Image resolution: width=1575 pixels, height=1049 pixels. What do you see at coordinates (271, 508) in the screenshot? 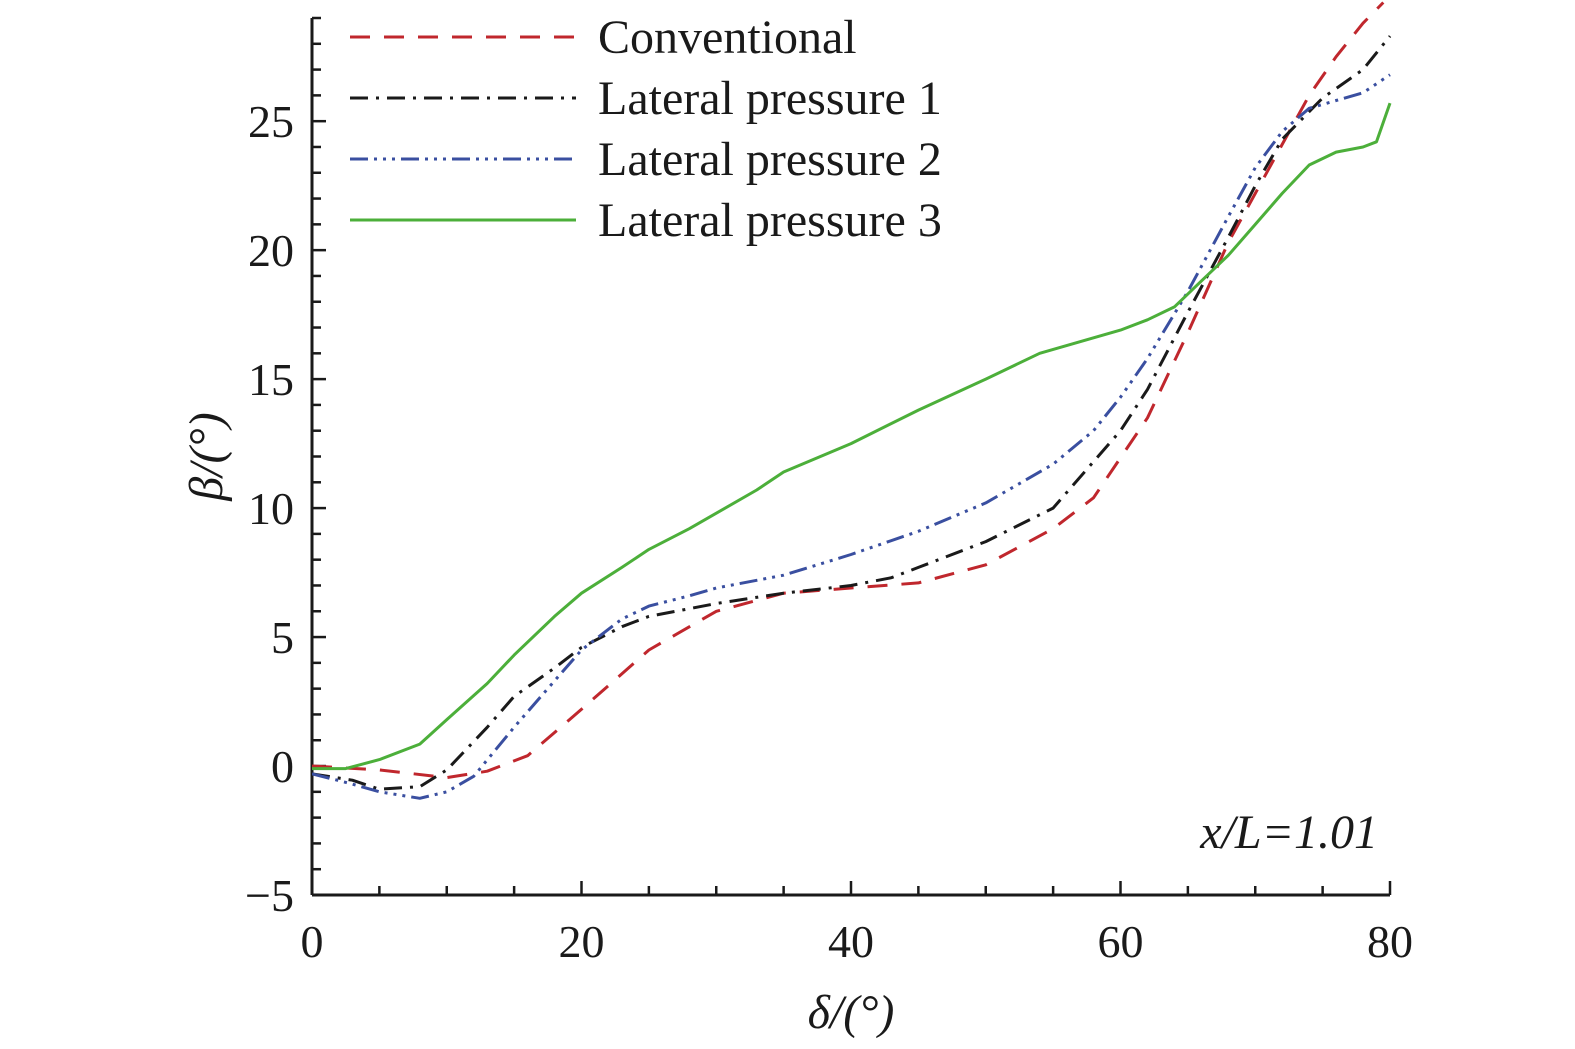
I see `y-tick-label: 10` at bounding box center [271, 508].